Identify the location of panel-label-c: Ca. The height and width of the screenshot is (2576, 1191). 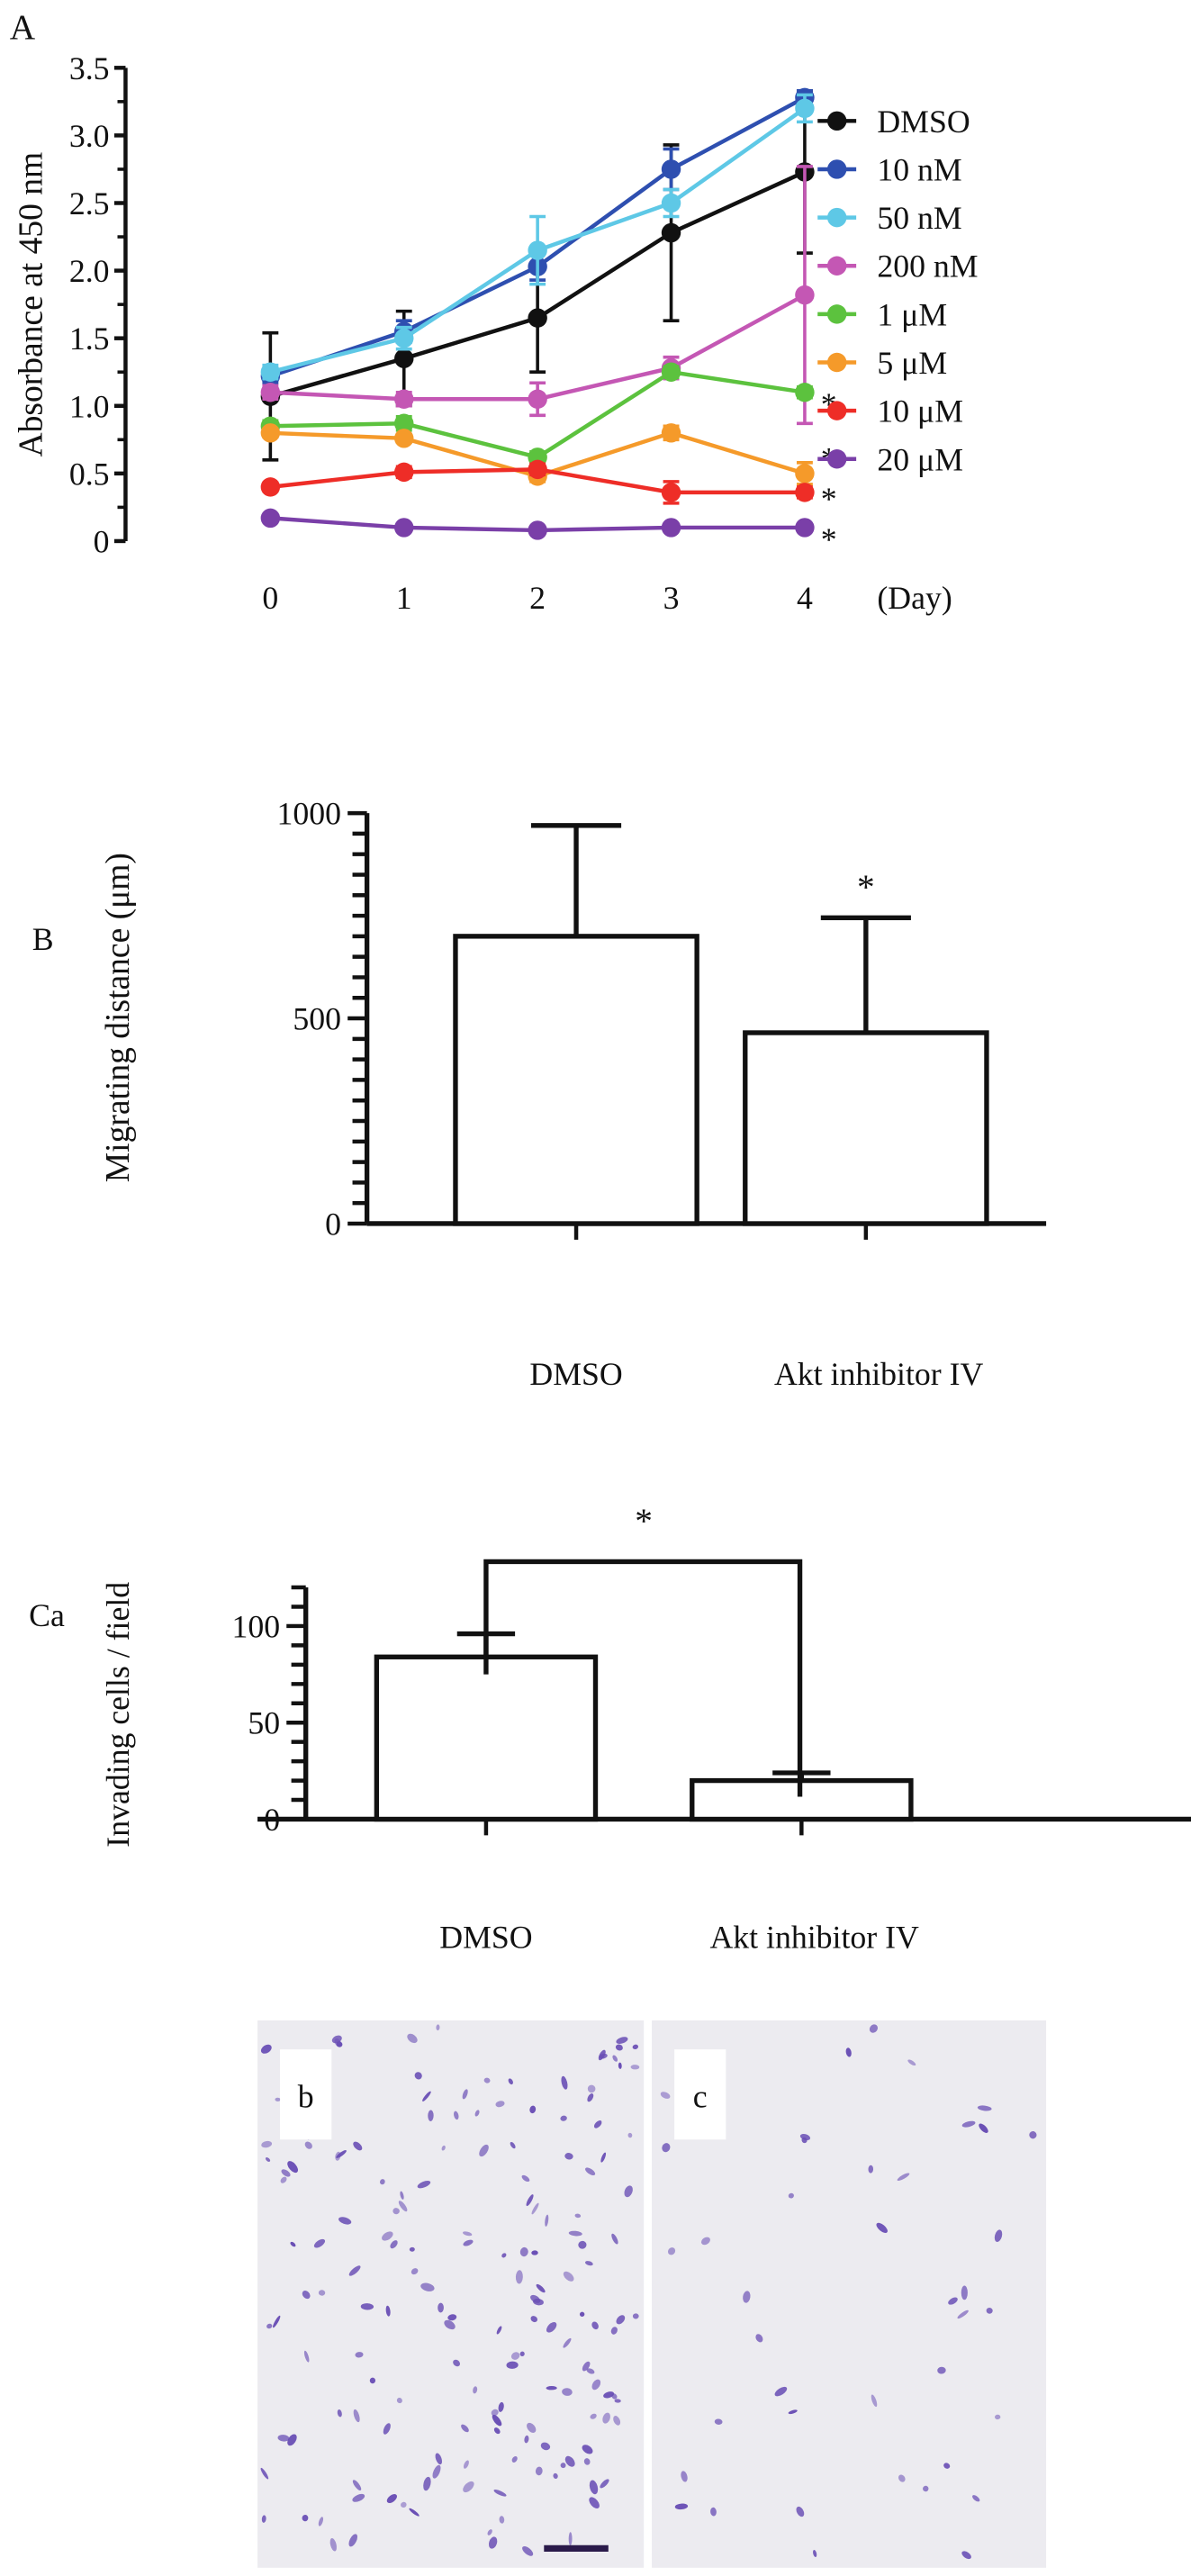
(47, 1615).